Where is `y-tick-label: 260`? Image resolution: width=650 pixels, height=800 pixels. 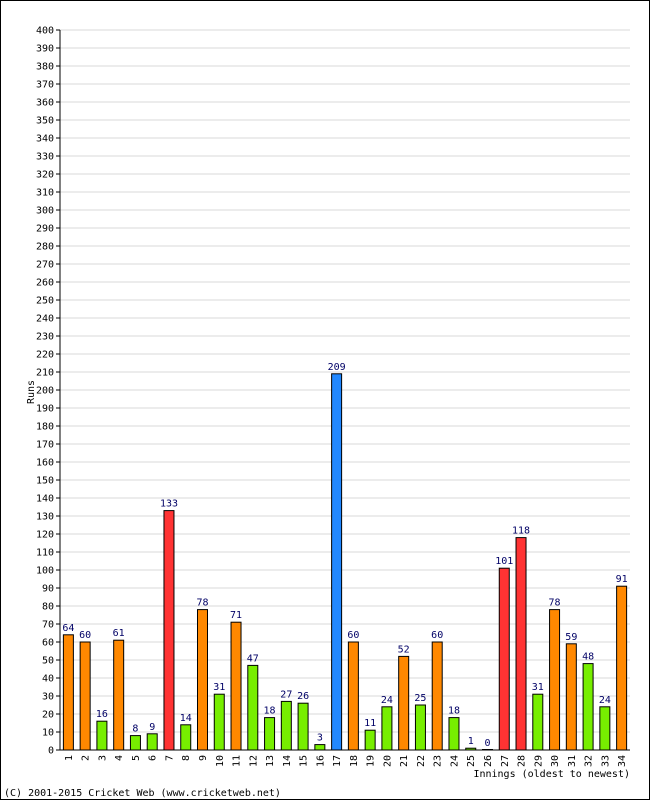
y-tick-label: 260 is located at coordinates (45, 283).